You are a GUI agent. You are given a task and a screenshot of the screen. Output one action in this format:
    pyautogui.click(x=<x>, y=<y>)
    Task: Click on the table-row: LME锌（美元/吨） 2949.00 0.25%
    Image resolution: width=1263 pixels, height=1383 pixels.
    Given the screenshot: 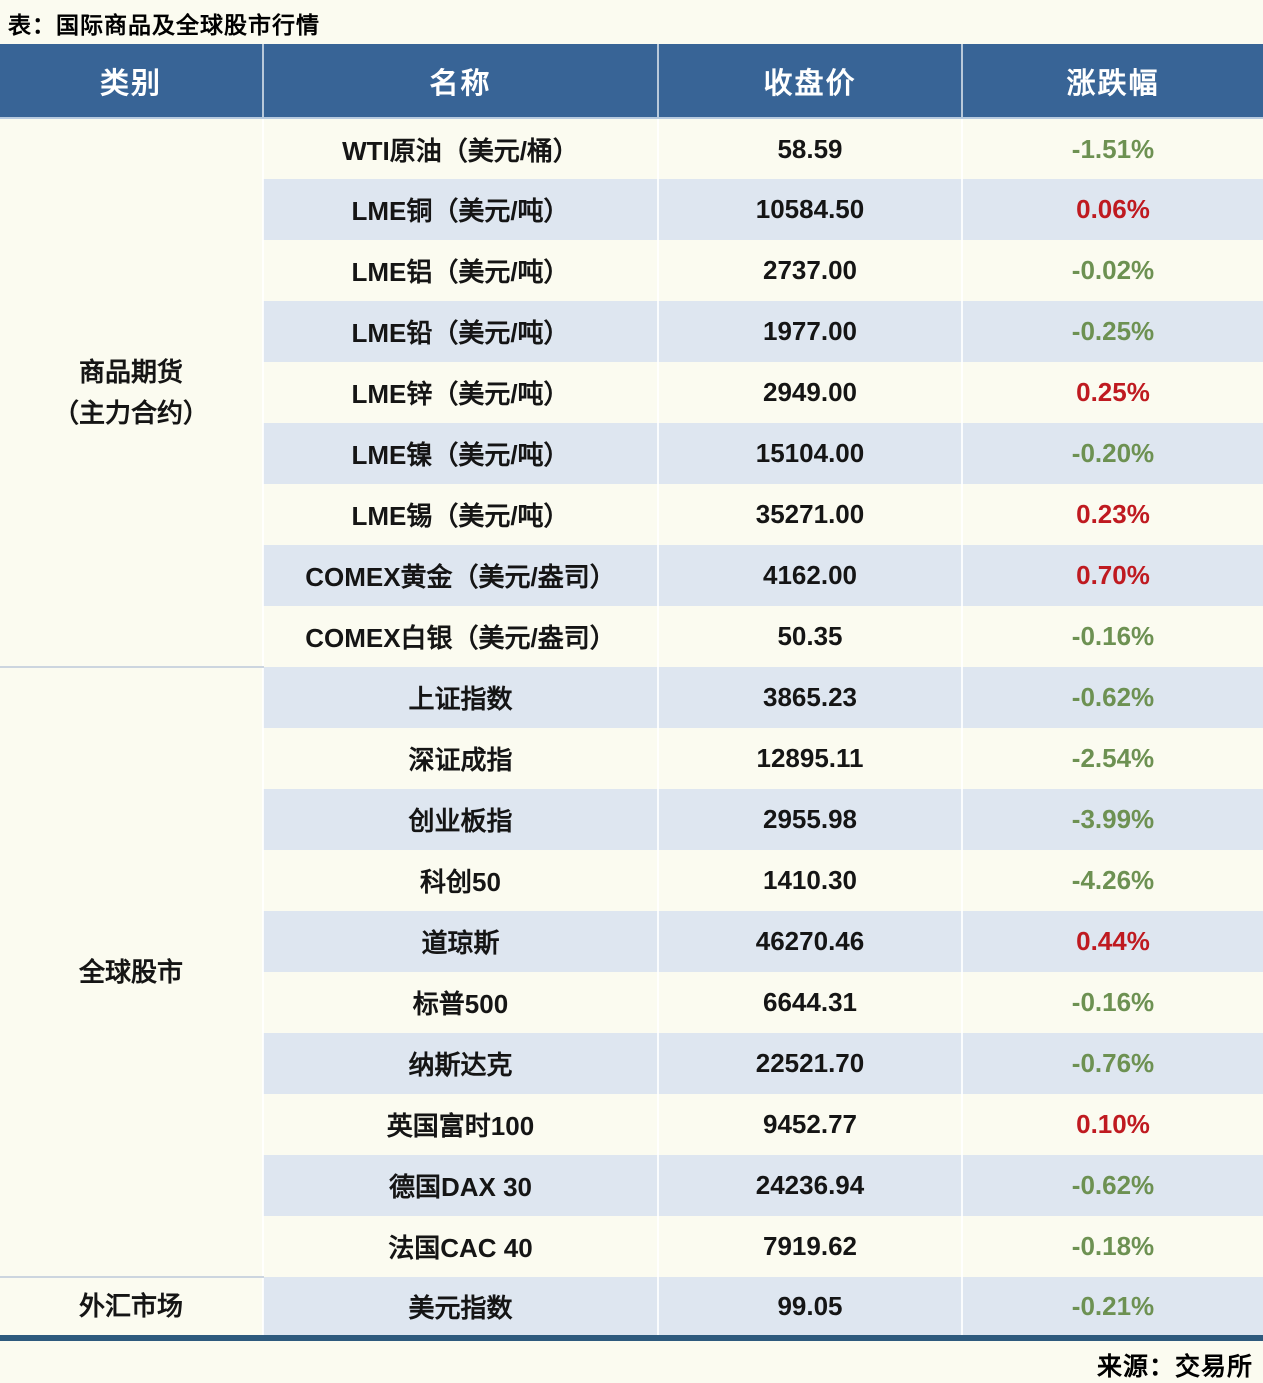 What is the action you would take?
    pyautogui.click(x=631, y=392)
    